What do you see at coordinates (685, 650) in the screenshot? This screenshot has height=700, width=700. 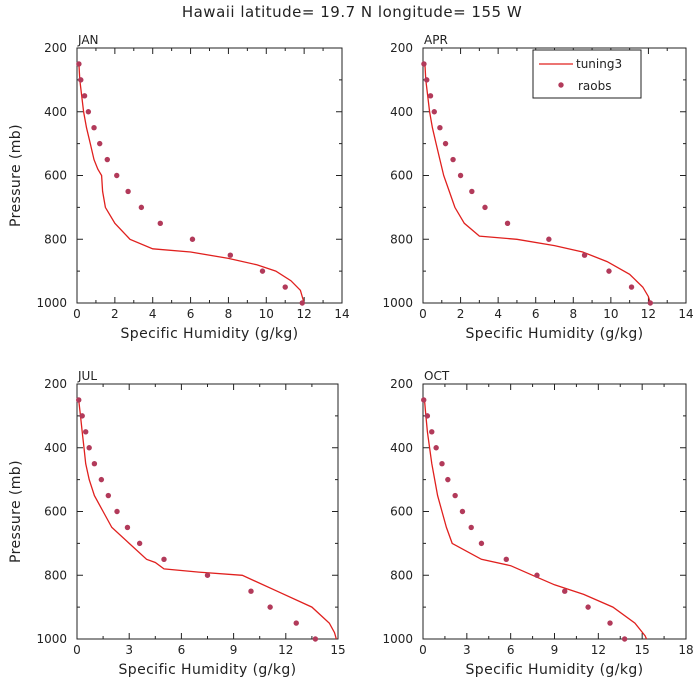 I see `x-tick-label: 18` at bounding box center [685, 650].